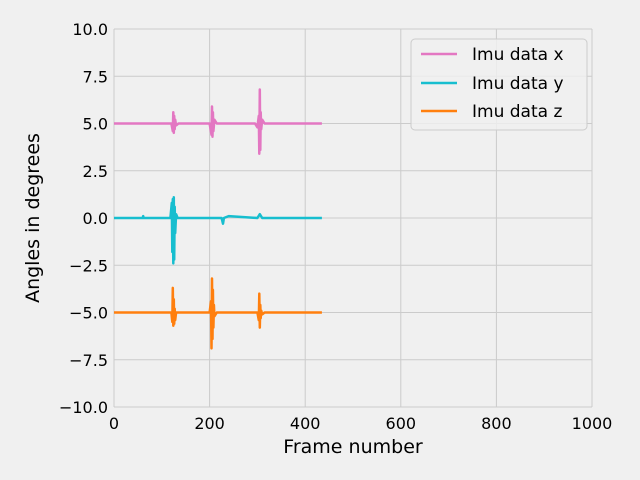 This screenshot has height=480, width=640. Describe the element at coordinates (88, 265) in the screenshot. I see `y-tick-label: −2.5` at that location.